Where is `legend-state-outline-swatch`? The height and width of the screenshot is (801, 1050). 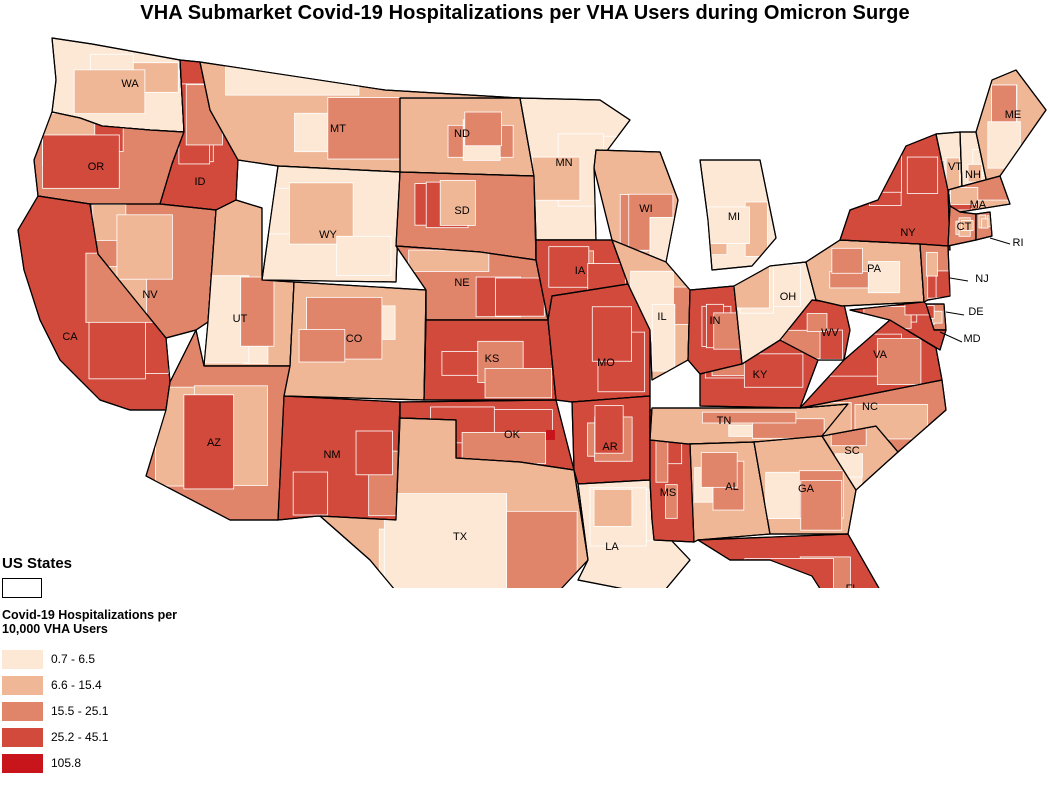 legend-state-outline-swatch is located at coordinates (22, 588).